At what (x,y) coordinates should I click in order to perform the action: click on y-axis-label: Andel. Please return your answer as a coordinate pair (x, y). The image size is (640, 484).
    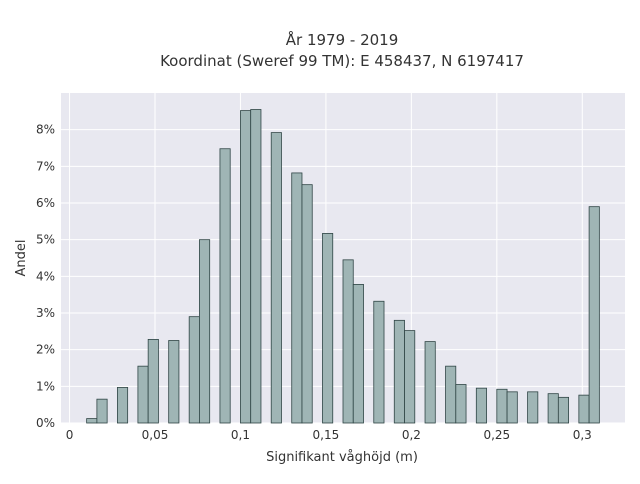
    Looking at the image, I should click on (21, 258).